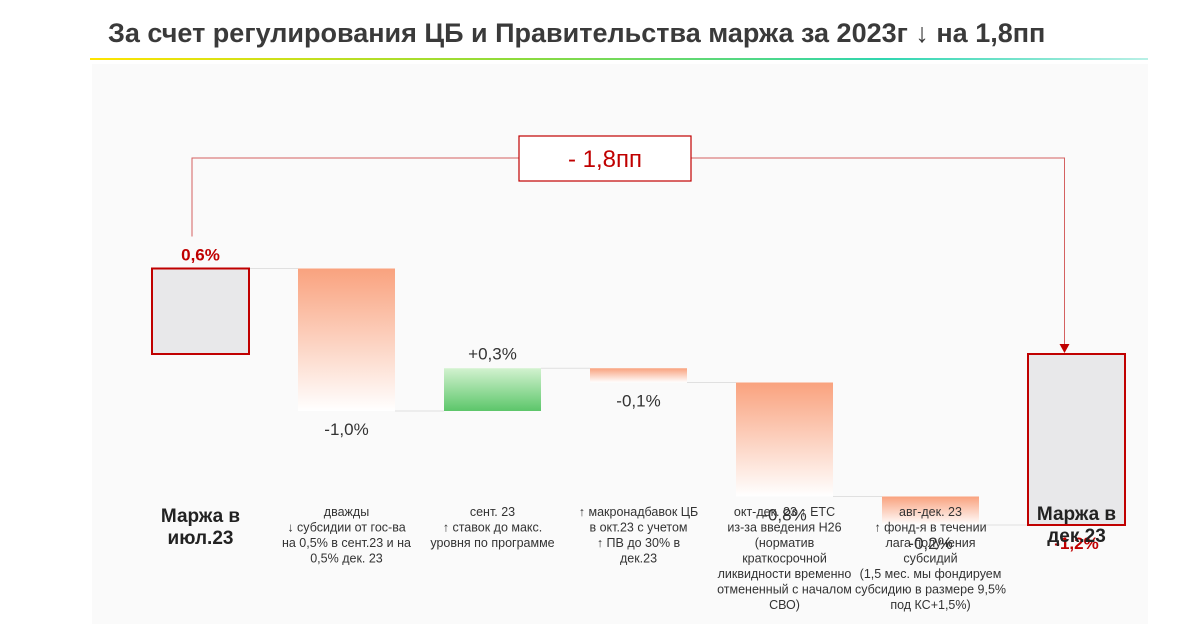 This screenshot has height=633, width=1200. I want to click on bar-increase, so click(492, 389).